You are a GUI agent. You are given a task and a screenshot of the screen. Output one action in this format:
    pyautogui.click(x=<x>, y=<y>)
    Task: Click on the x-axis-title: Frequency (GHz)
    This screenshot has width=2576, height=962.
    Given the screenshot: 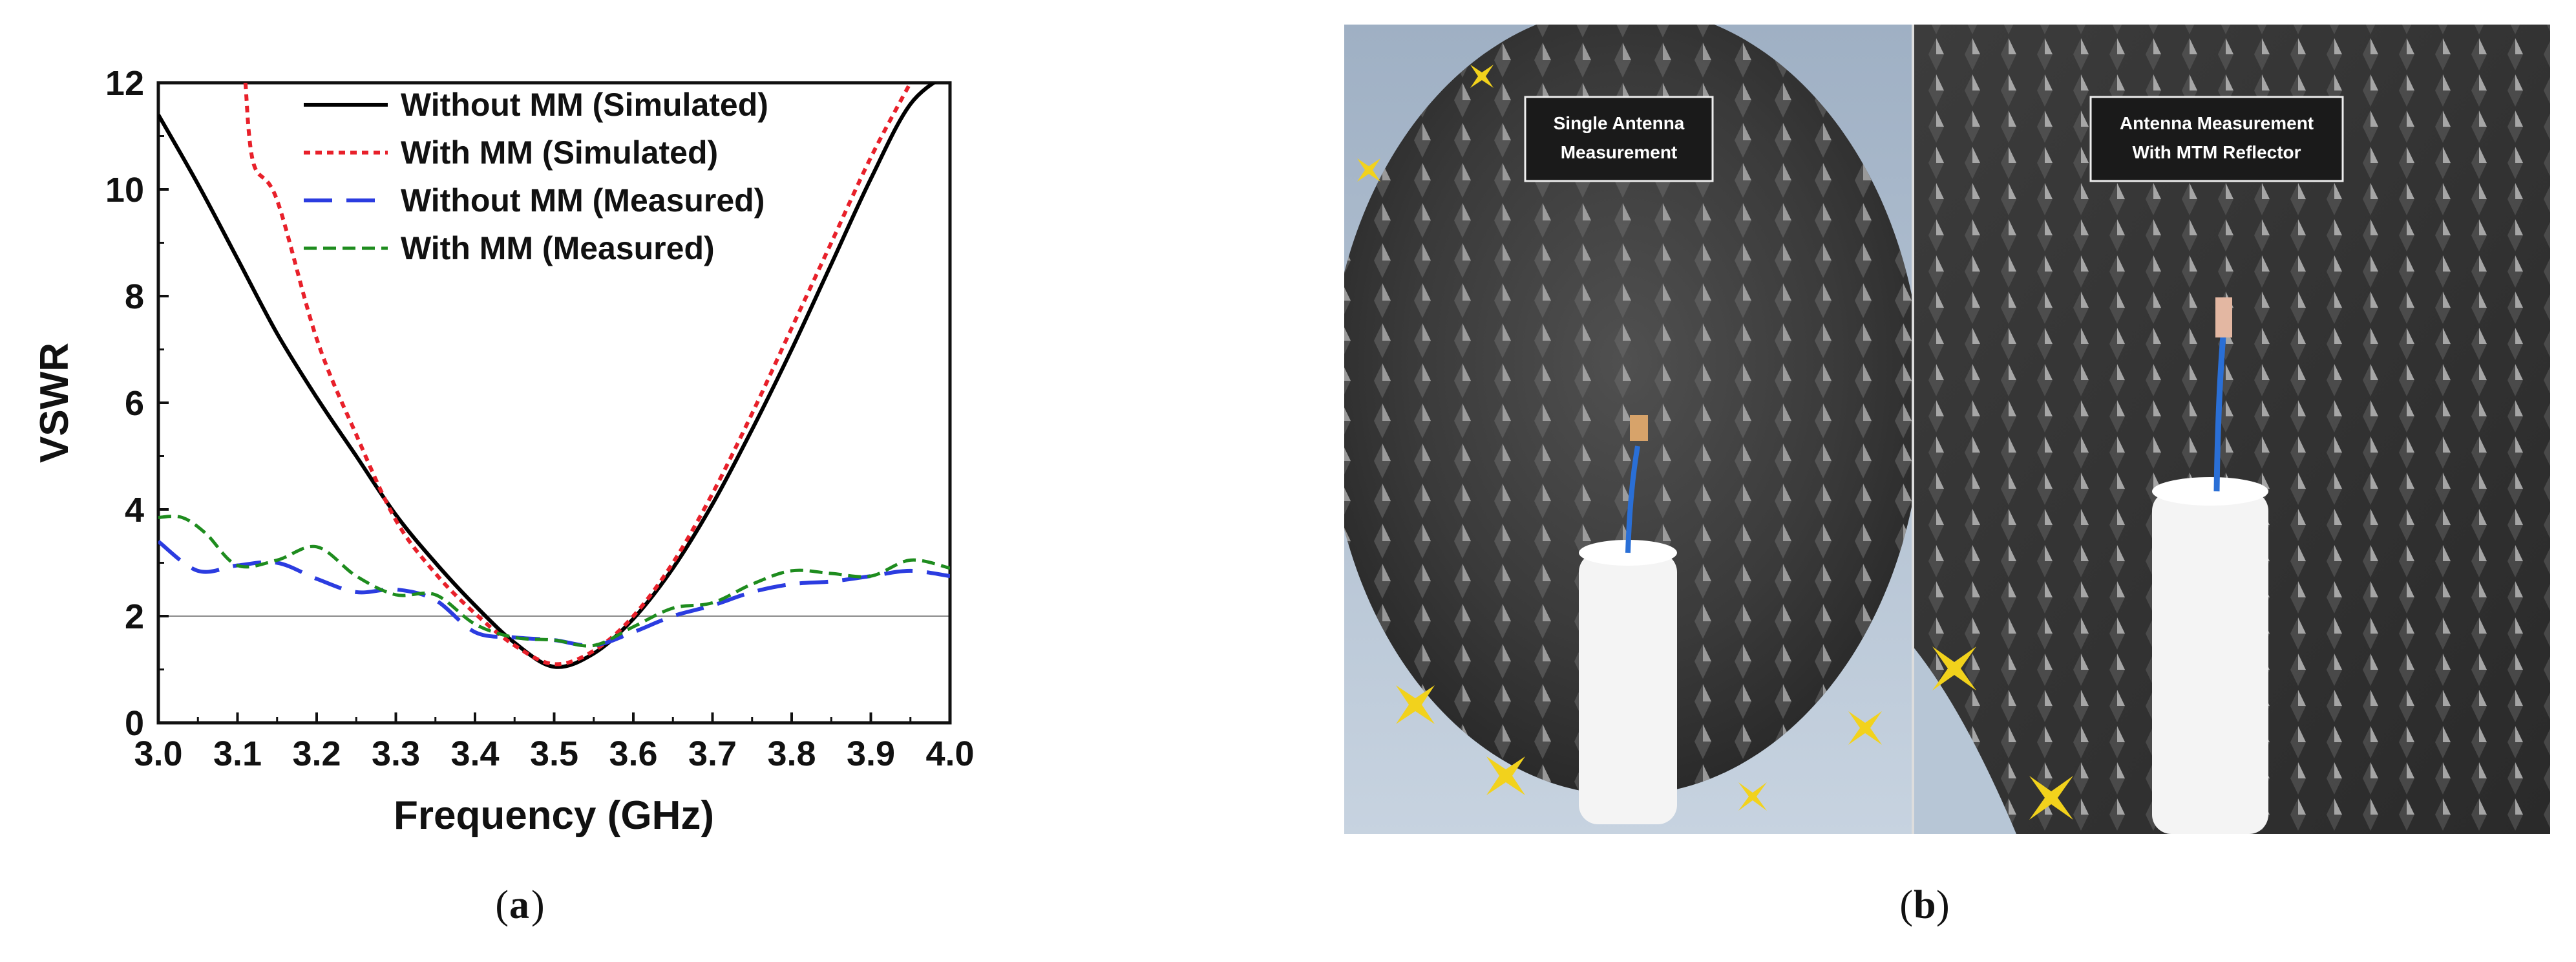 What is the action you would take?
    pyautogui.click(x=554, y=816)
    